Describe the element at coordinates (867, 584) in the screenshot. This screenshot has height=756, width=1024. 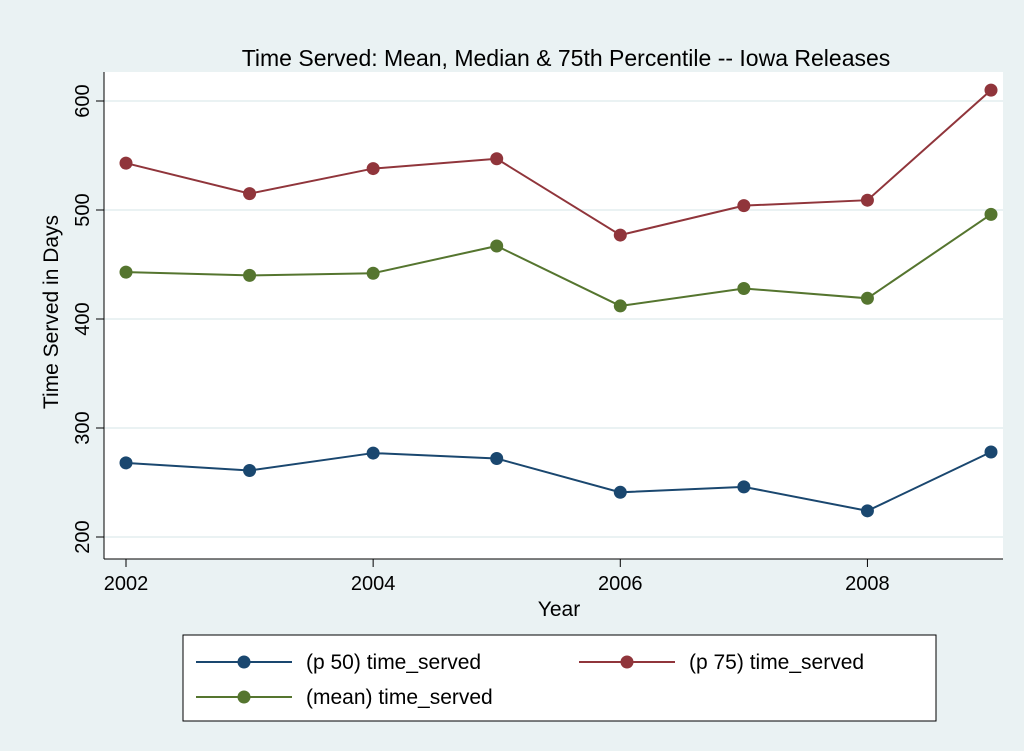
I see `x-tick-label: 2008` at that location.